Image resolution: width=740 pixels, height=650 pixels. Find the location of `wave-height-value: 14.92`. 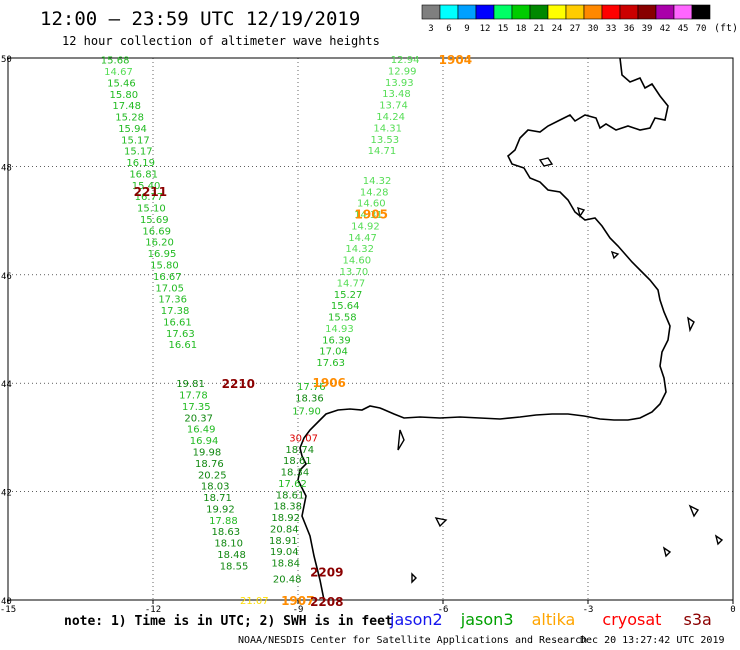

wave-height-value: 14.92 is located at coordinates (365, 226).